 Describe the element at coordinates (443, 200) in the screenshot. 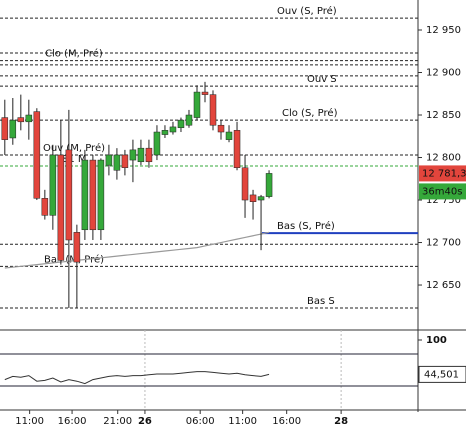

I see `y-tick-label: 12 750` at that location.